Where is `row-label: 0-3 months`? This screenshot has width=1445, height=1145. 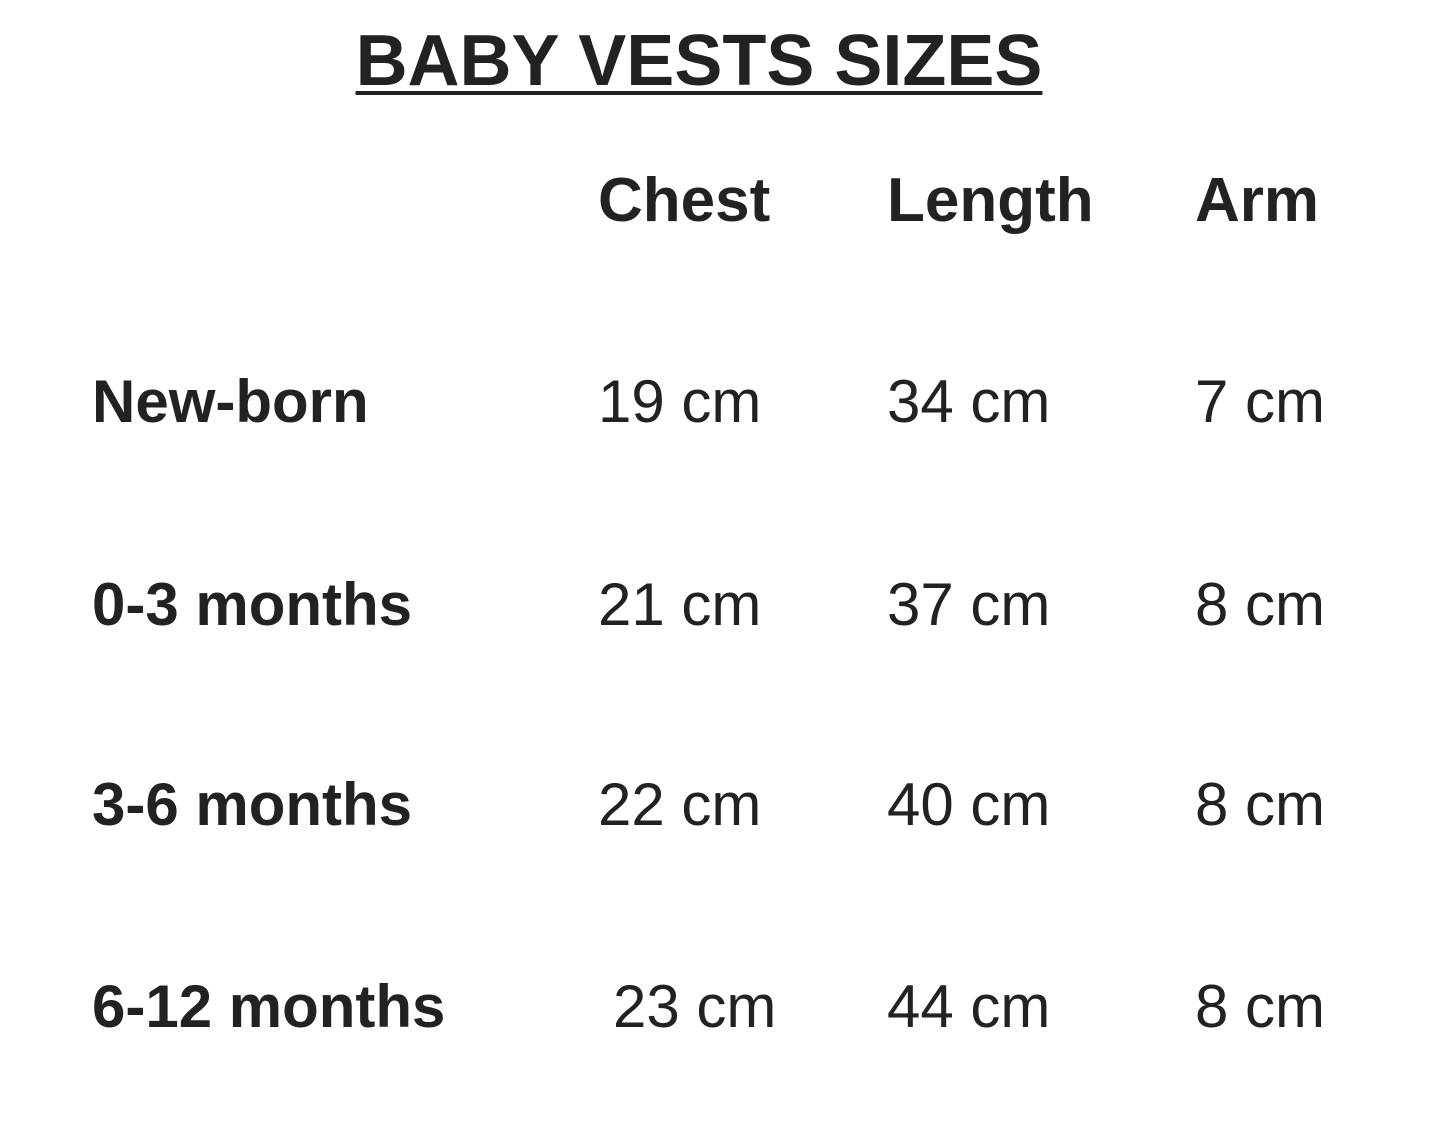
row-label: 0-3 months is located at coordinates (252, 604).